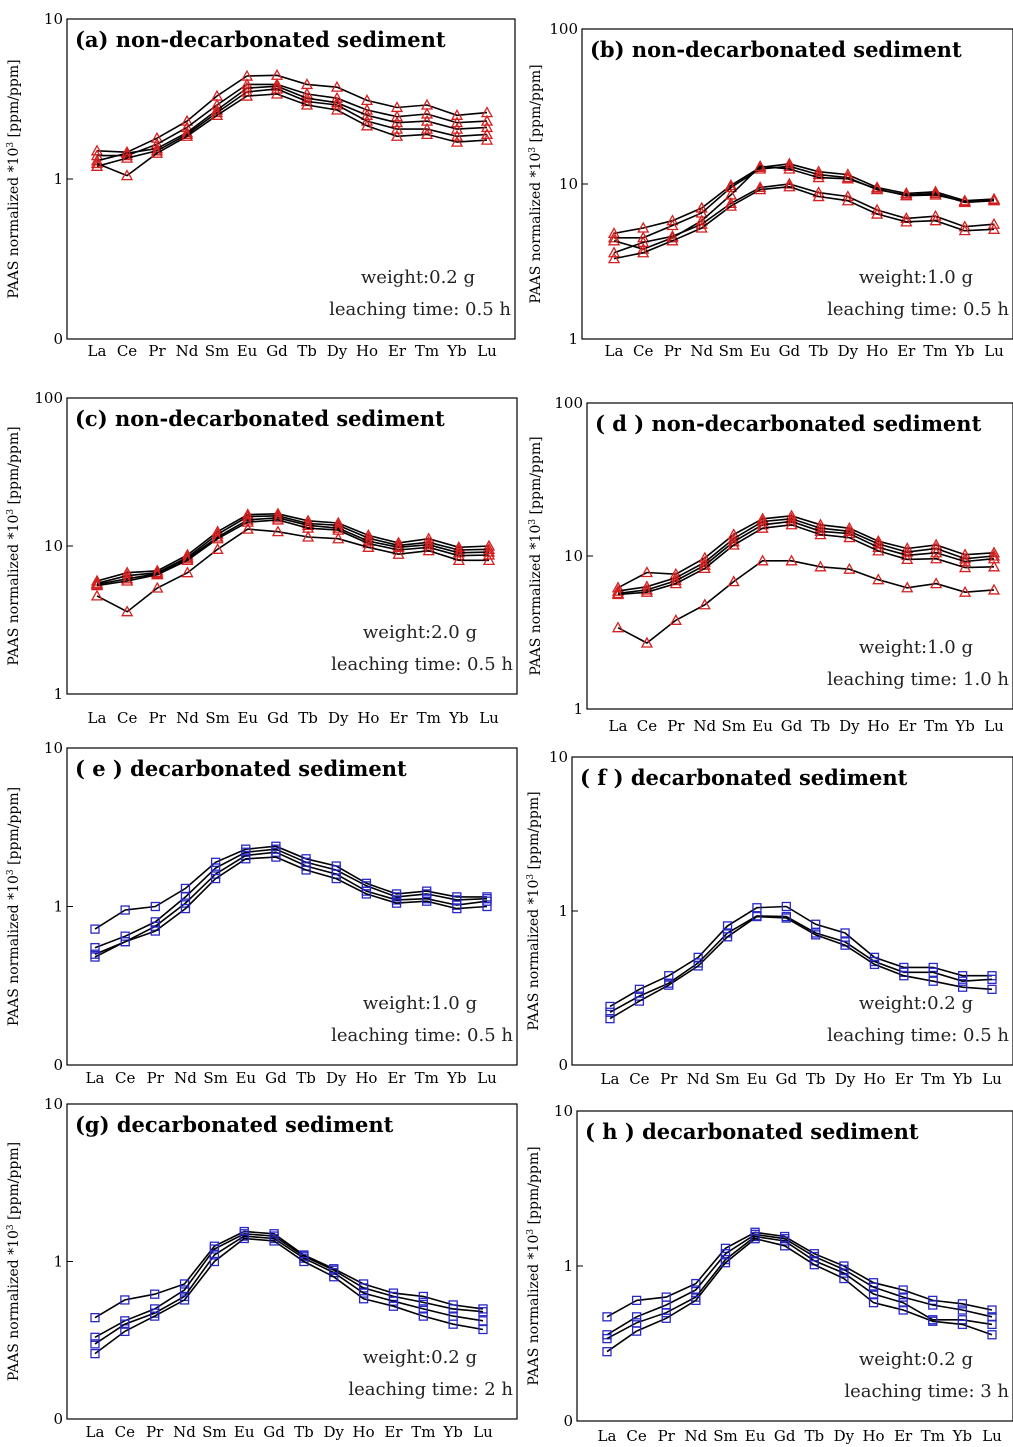 This screenshot has height=1447, width=1013. Describe the element at coordinates (483, 1329) in the screenshot. I see `data-point-g-4-lu` at that location.